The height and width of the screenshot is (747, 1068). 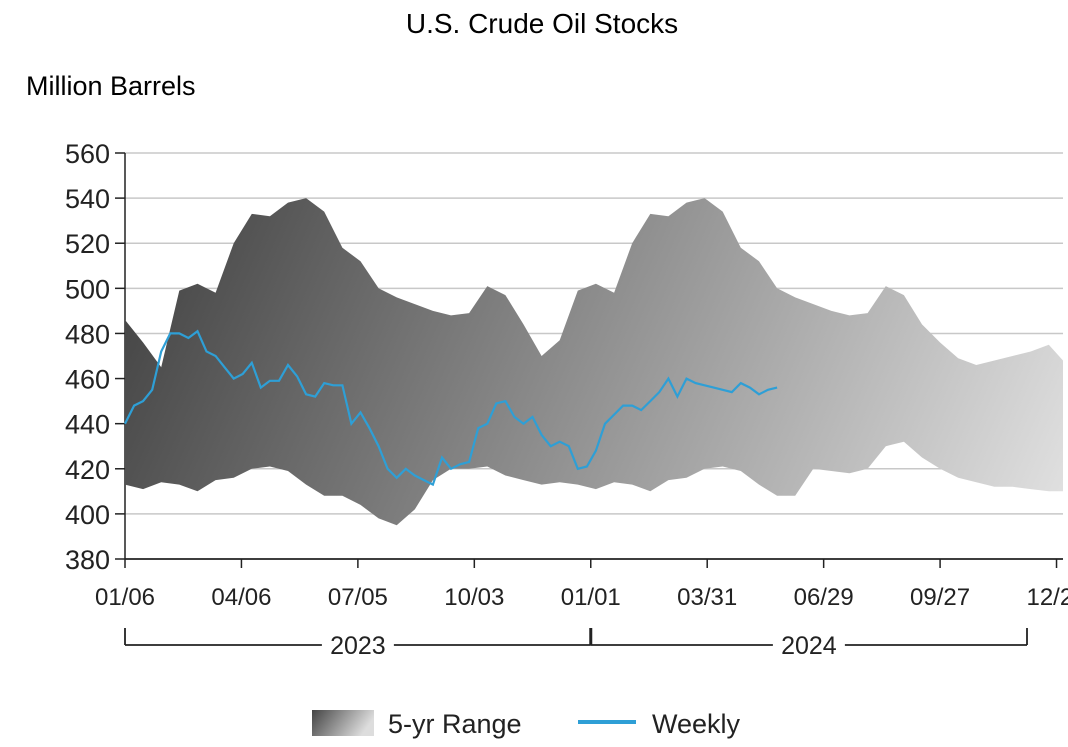 What do you see at coordinates (474, 597) in the screenshot?
I see `x-tick-label: 10/03` at bounding box center [474, 597].